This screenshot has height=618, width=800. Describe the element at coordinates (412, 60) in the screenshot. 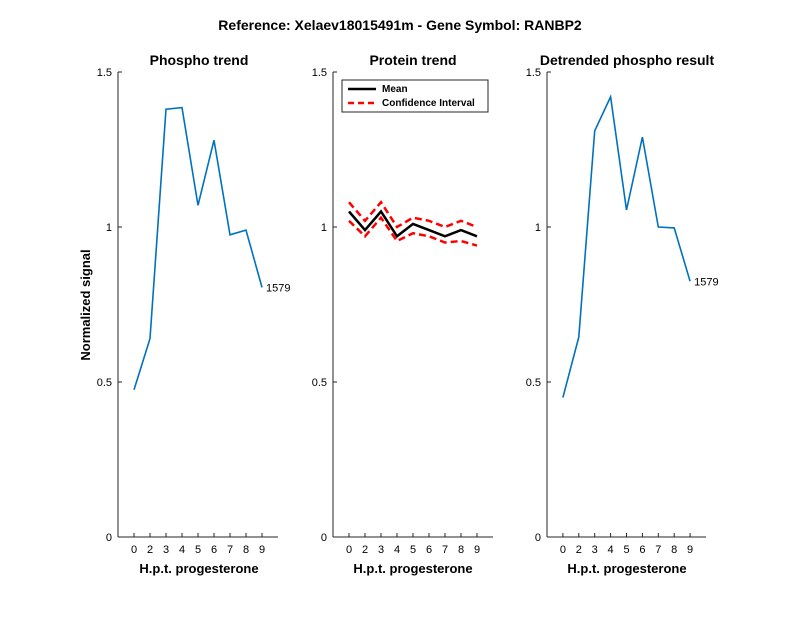

I see `panel-title: Protein trend` at that location.